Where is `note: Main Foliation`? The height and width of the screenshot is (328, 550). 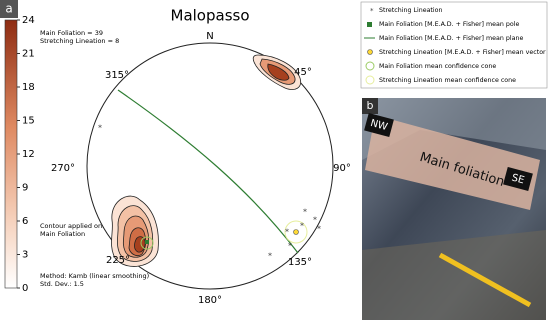 note: Main Foliation is located at coordinates (62, 234).